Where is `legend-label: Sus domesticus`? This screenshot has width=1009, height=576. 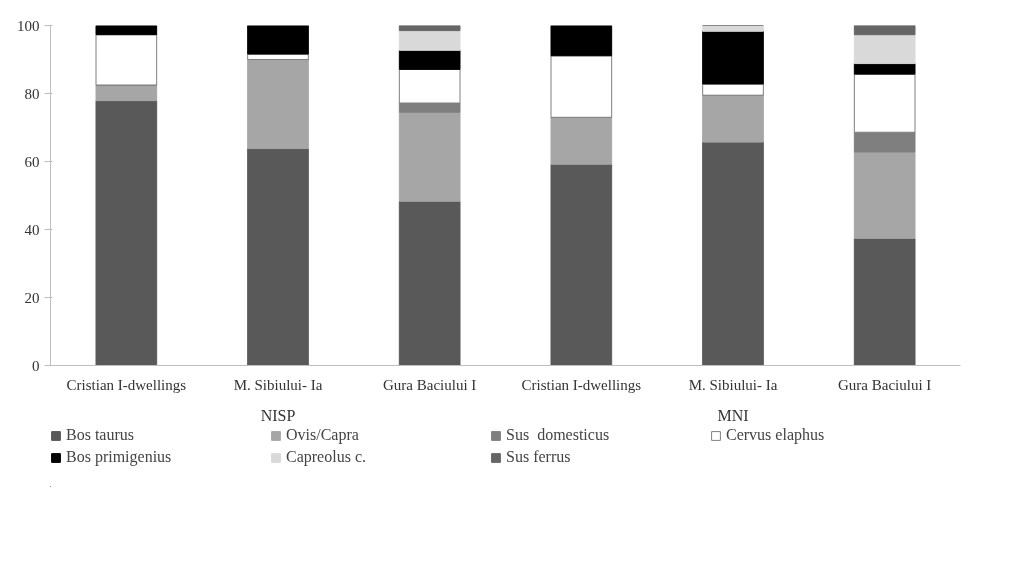 legend-label: Sus domesticus is located at coordinates (558, 435).